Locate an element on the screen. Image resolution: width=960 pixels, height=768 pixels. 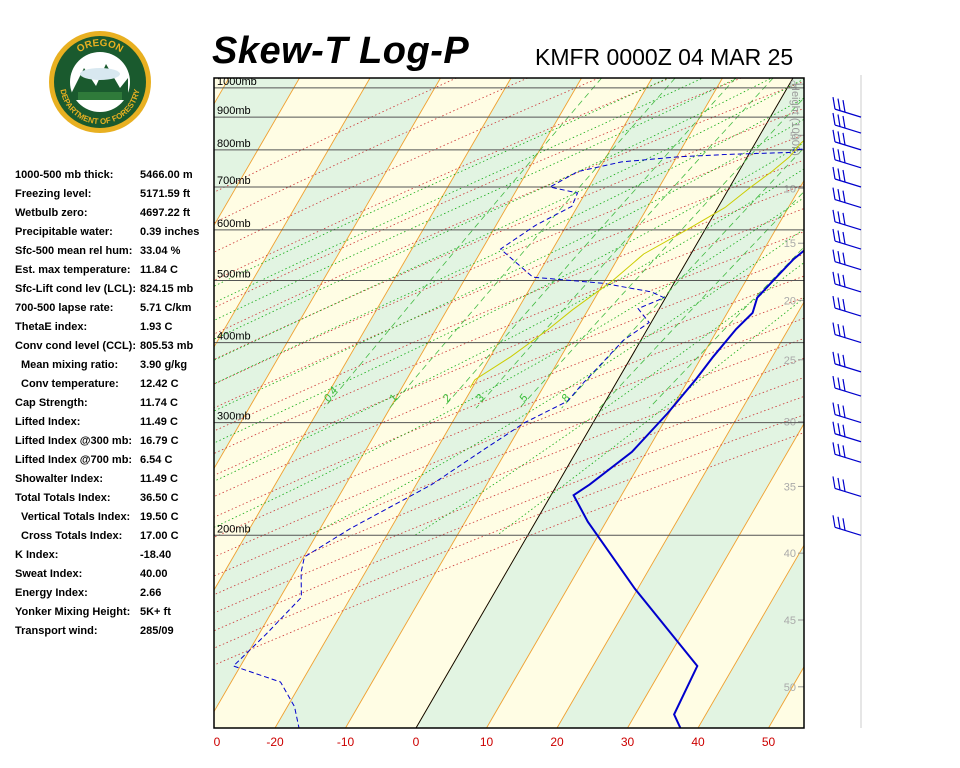
index-label: Conv cond level (CCL): is located at coordinates (76, 346).